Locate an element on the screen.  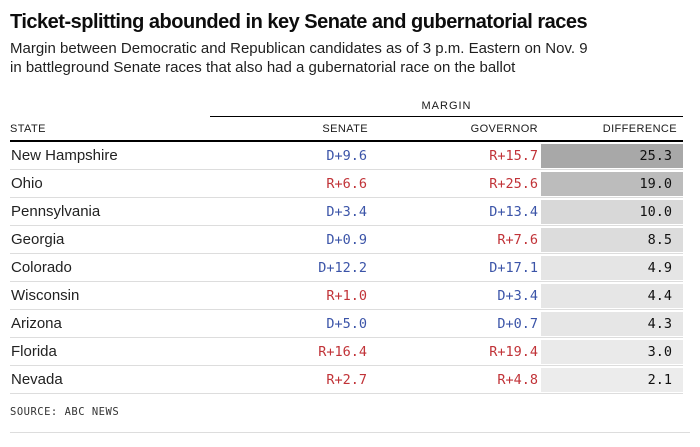
difference-cell: 3.0 is located at coordinates (612, 351).